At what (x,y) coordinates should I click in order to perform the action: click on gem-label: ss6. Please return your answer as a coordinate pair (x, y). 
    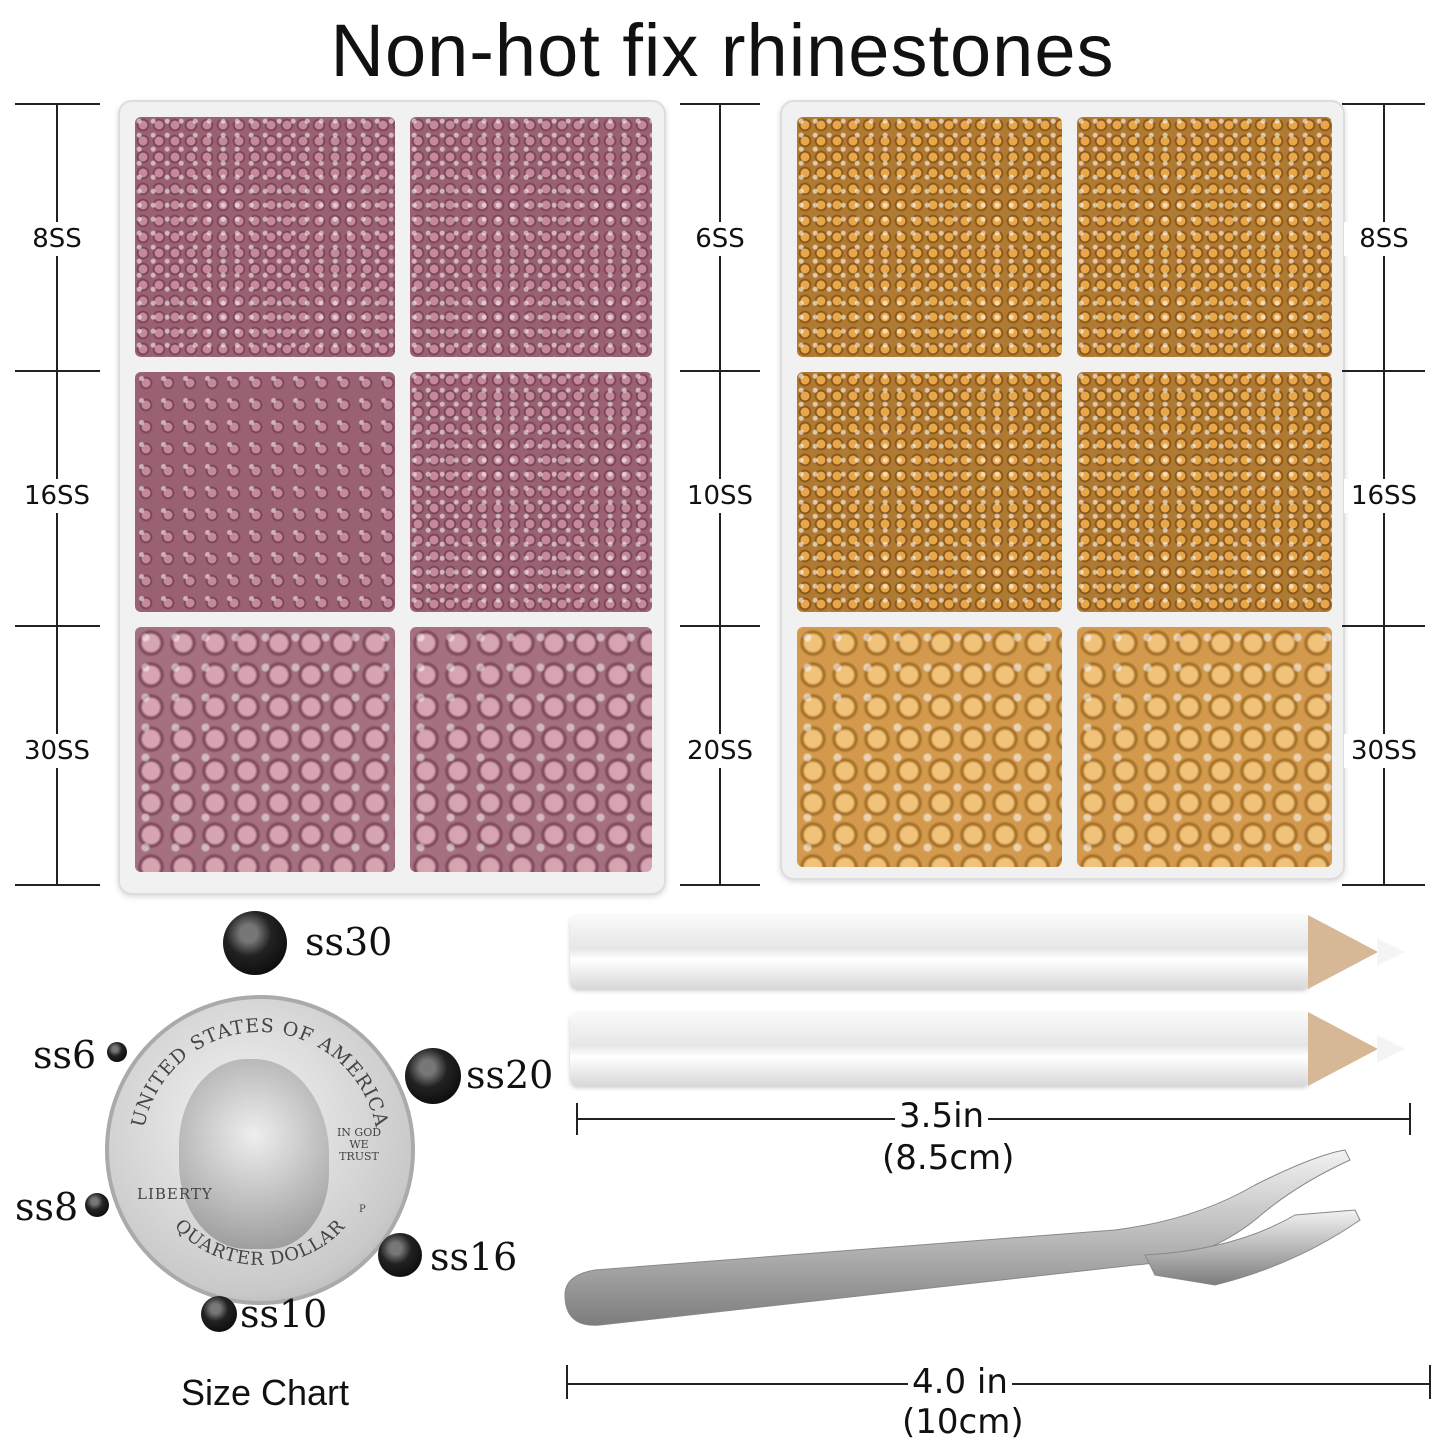
    Looking at the image, I should click on (65, 1055).